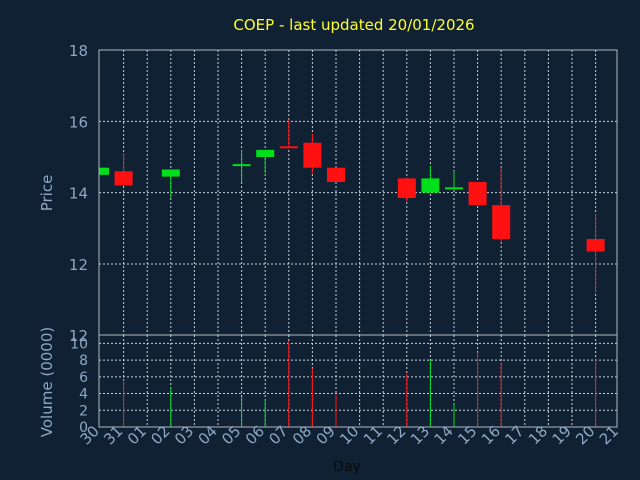 The width and height of the screenshot is (640, 480). I want to click on price-tick-label: 14, so click(78, 194).